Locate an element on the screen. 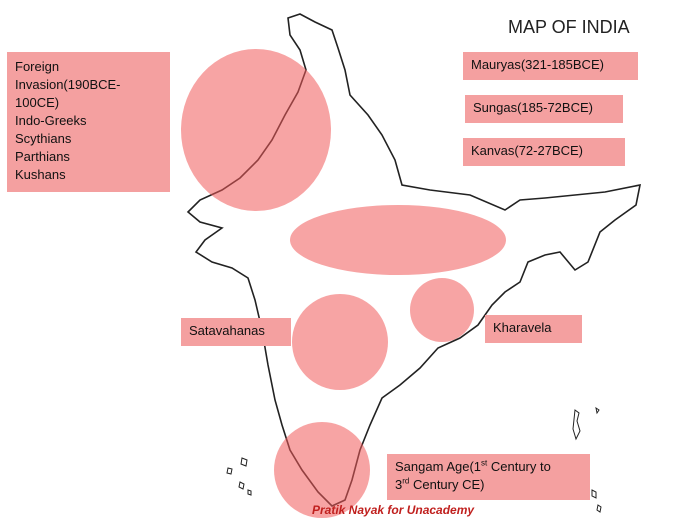  sangam-line: 3rd Century CE) is located at coordinates (488, 485).